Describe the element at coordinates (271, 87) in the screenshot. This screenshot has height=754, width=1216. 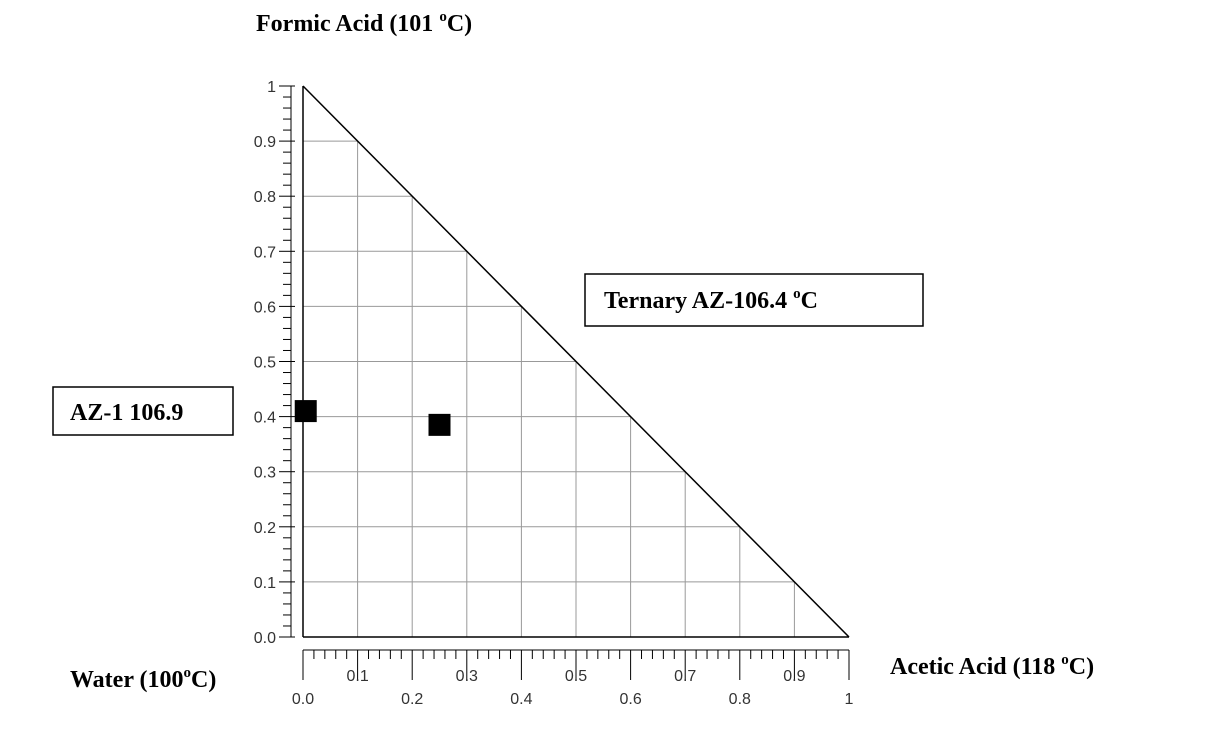
I see `y-tick-label: 1` at that location.